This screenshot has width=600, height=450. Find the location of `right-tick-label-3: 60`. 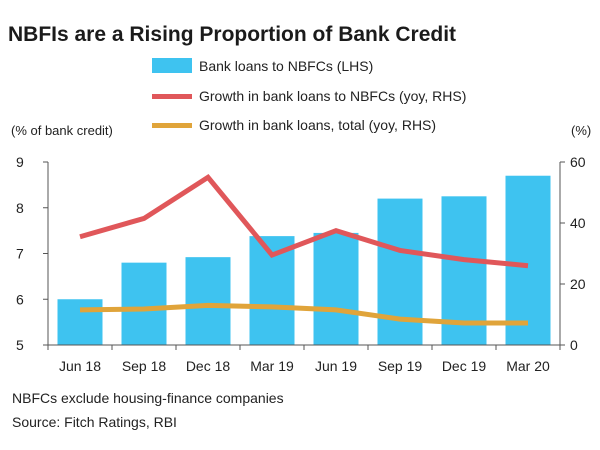

right-tick-label-3: 60 is located at coordinates (578, 162).